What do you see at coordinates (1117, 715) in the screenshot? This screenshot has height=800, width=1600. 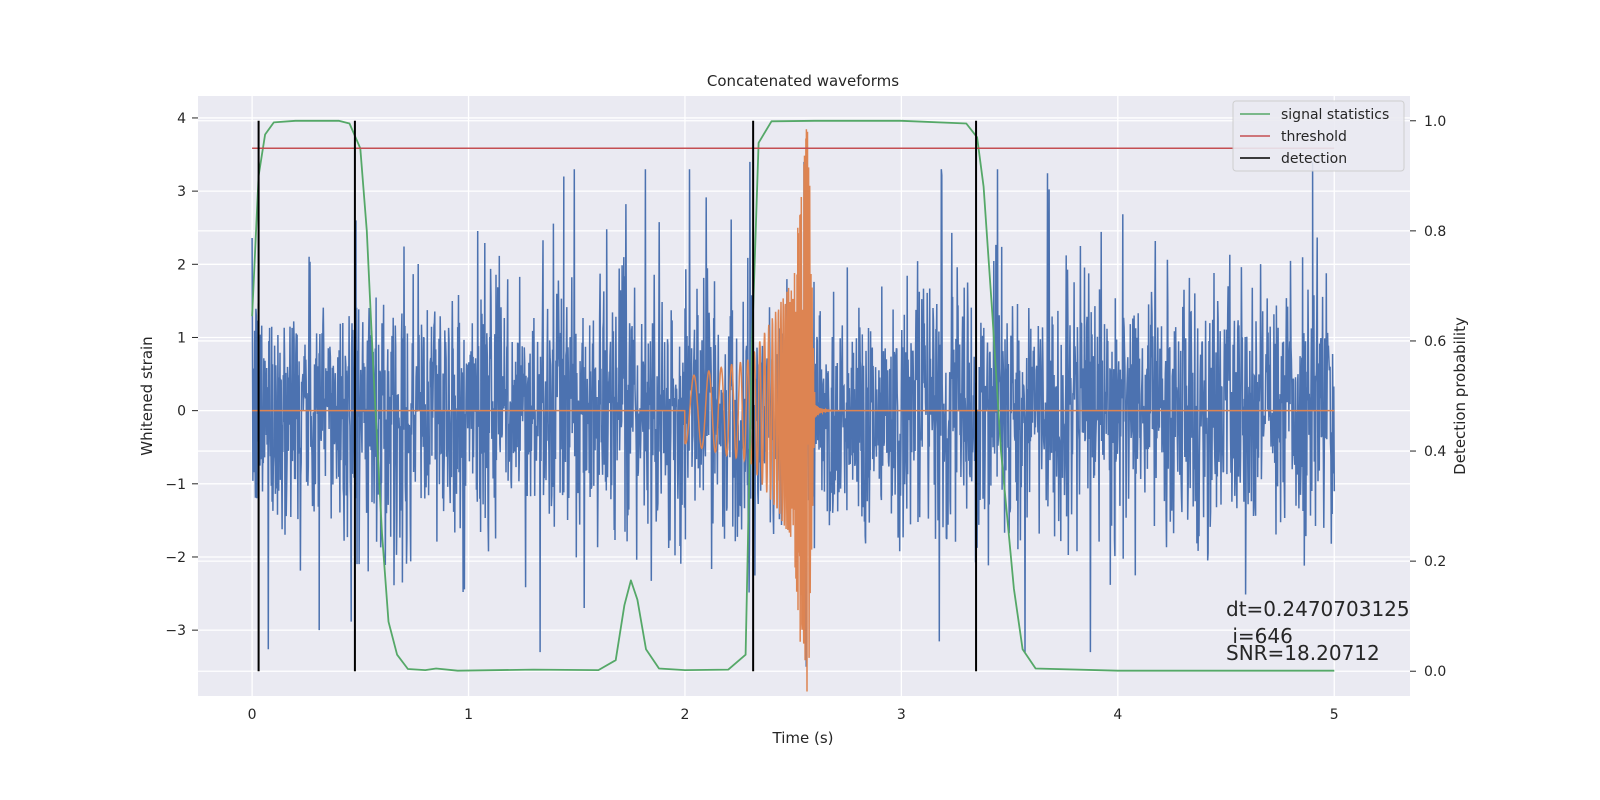 I see `x-tick-label: 4` at bounding box center [1117, 715].